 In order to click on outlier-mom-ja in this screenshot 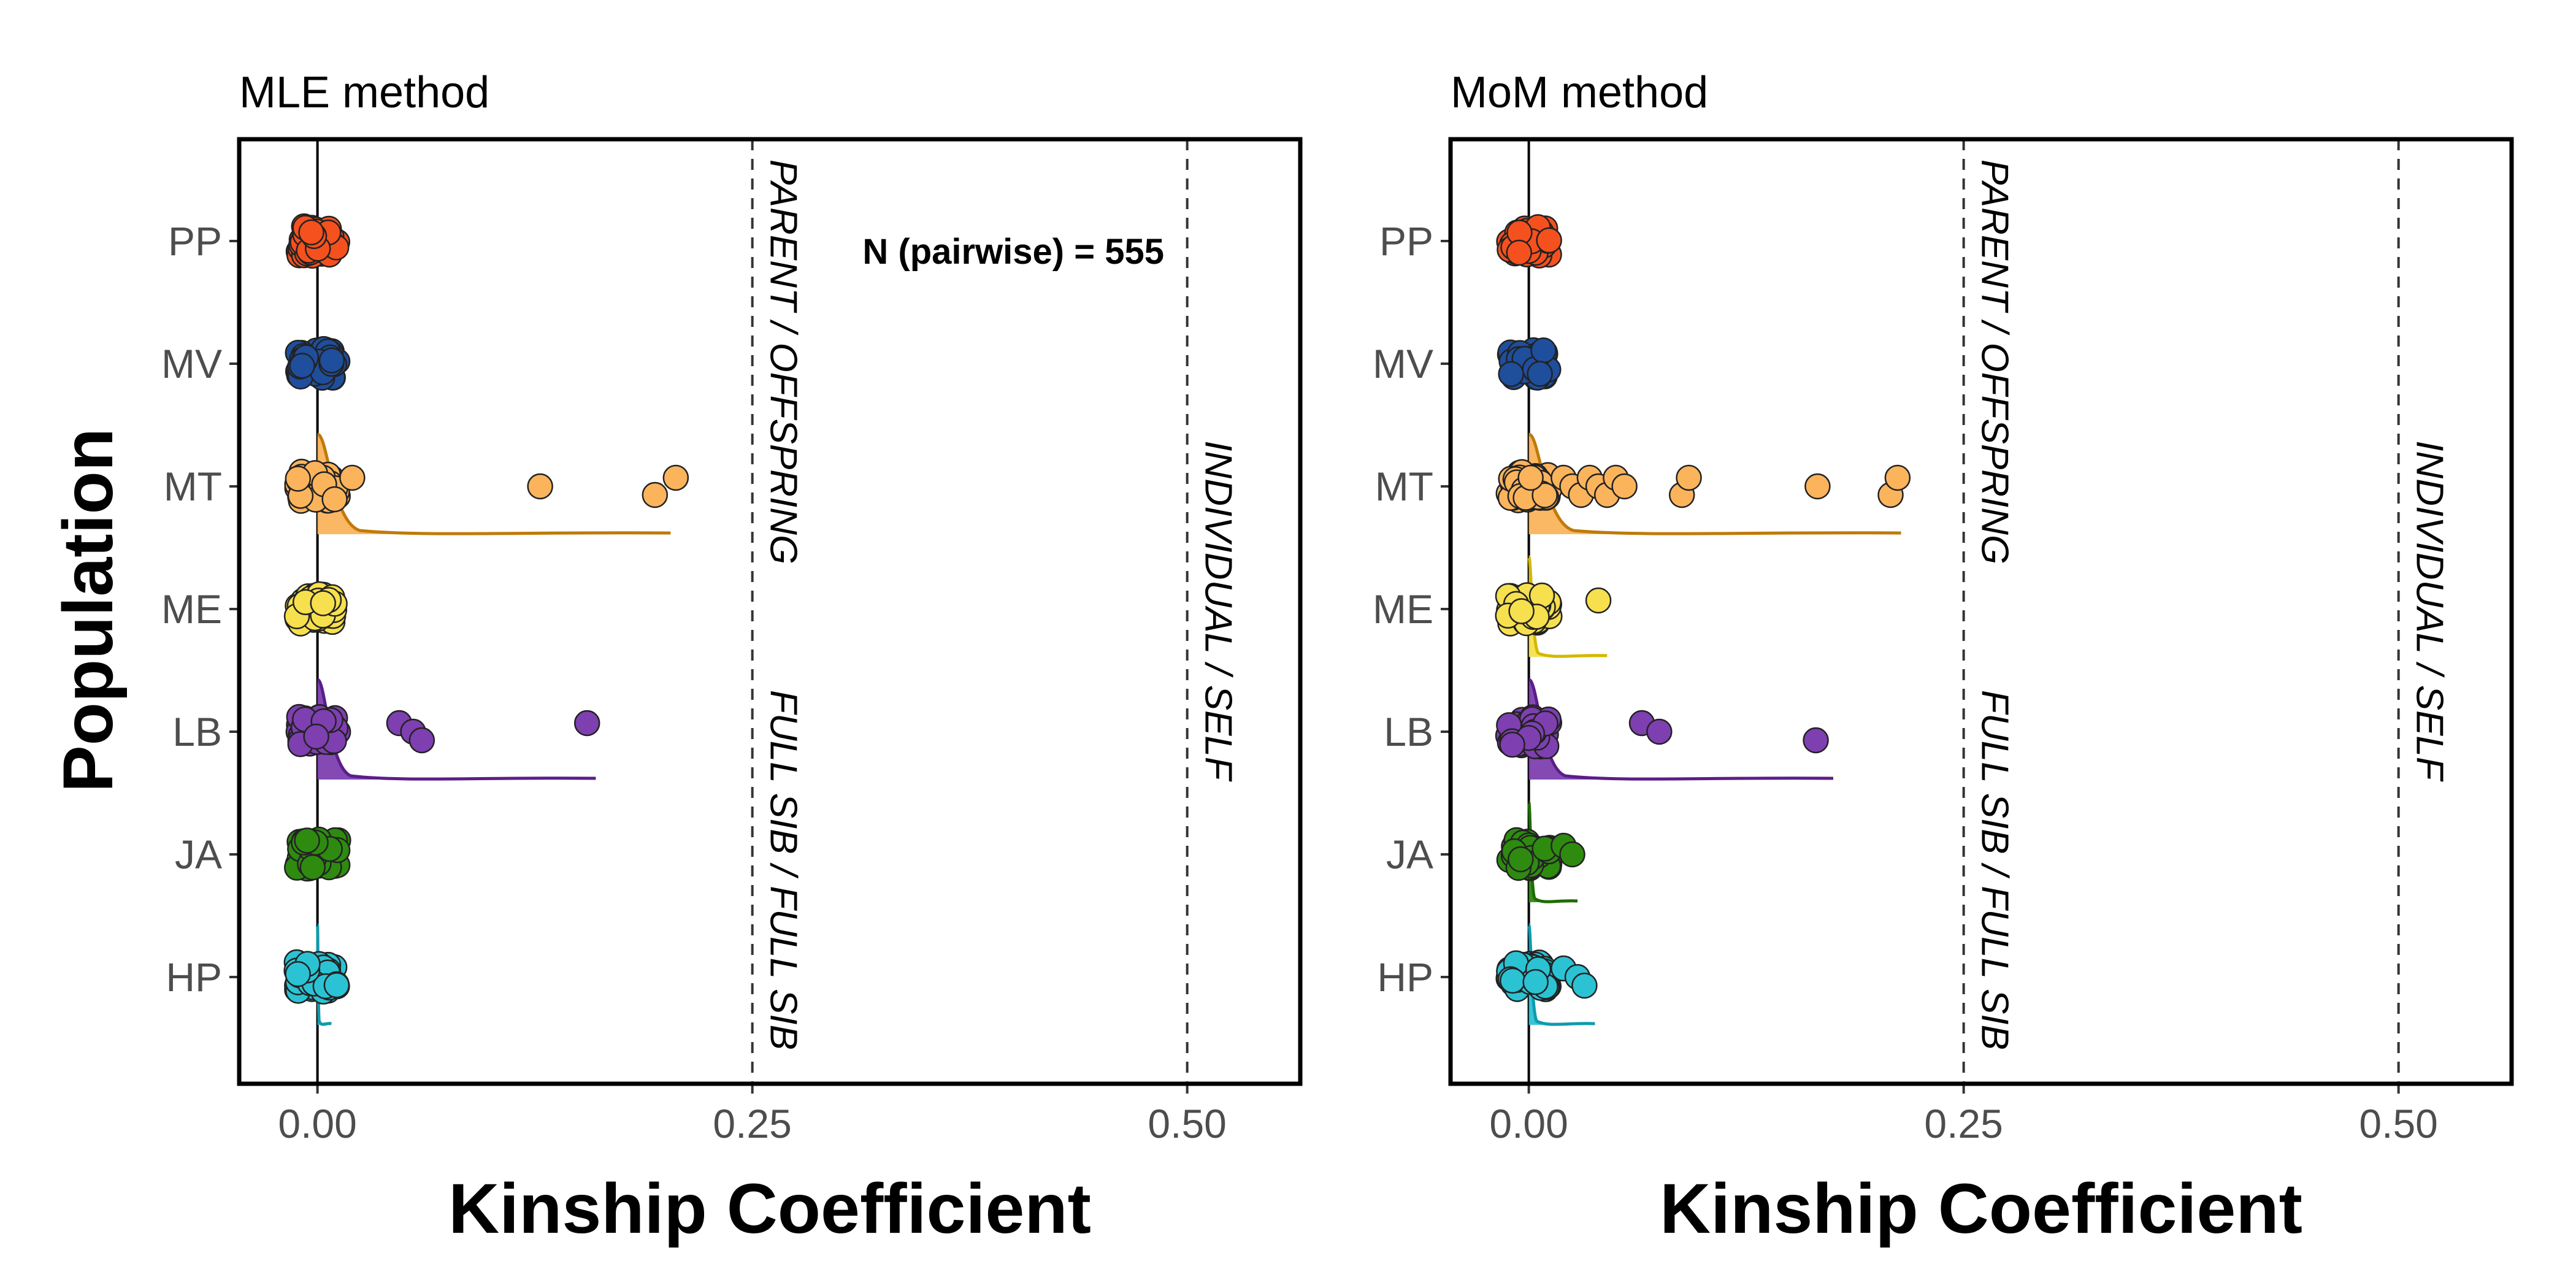, I will do `click(1572, 854)`.